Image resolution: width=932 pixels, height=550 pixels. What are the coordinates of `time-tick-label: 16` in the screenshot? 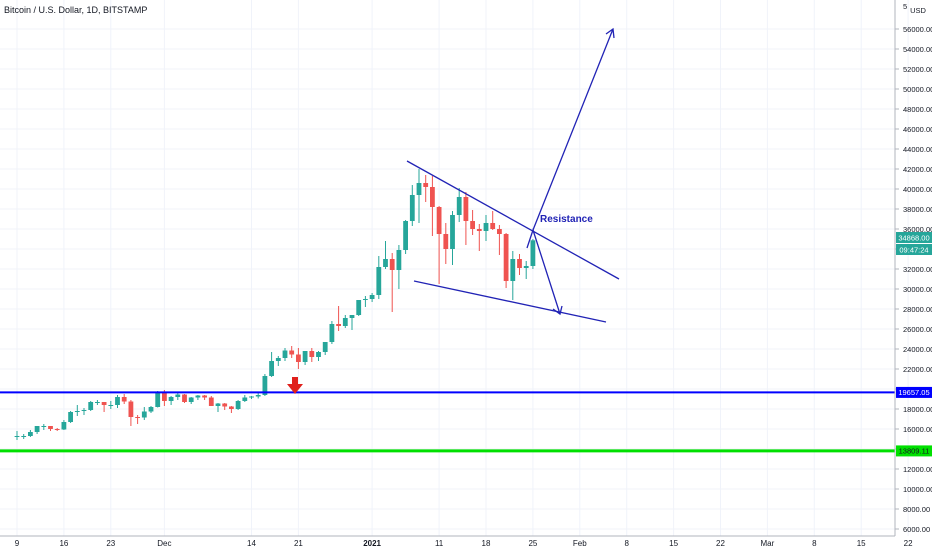 It's located at (63, 543).